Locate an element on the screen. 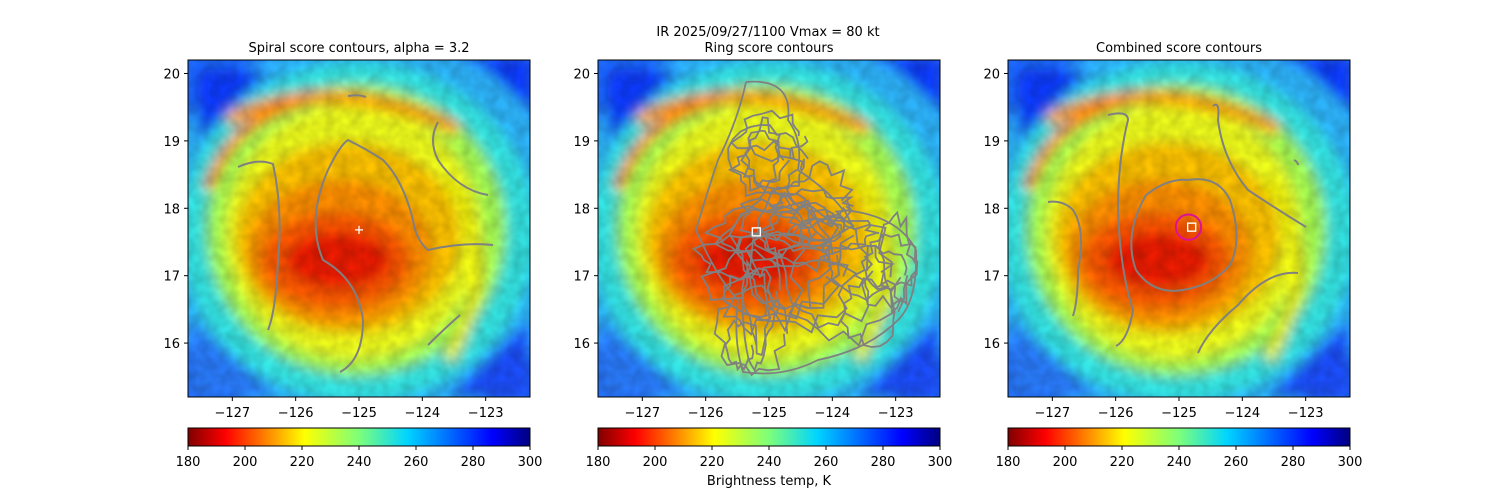 The height and width of the screenshot is (500, 1500). panel-title: Combined score contours is located at coordinates (1179, 48).